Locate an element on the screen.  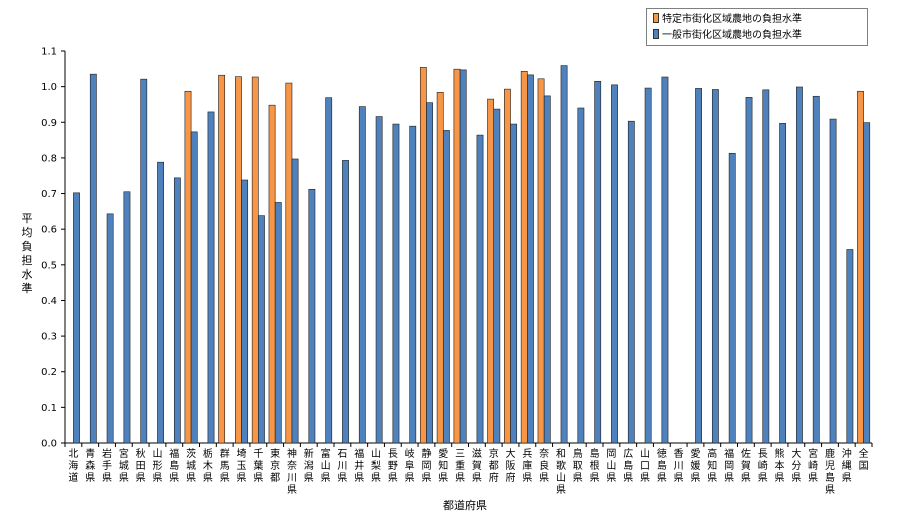
x-tick-label: 岐 is located at coordinates (410, 453).